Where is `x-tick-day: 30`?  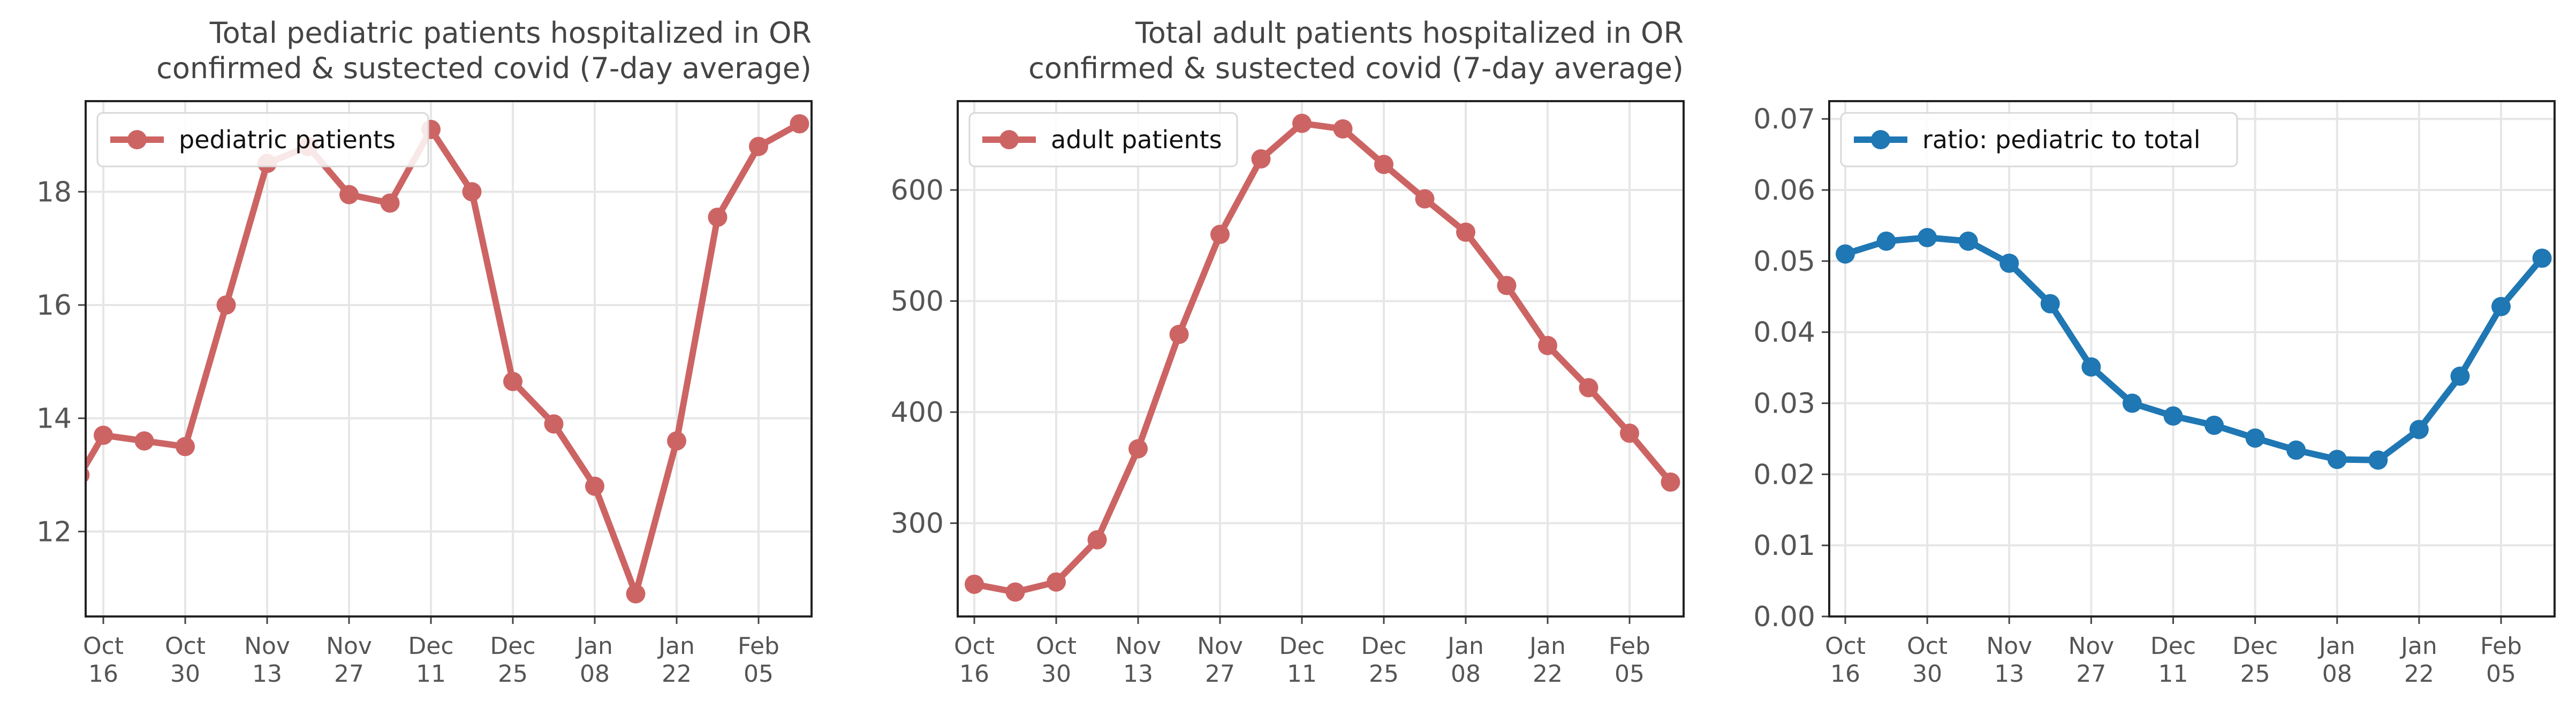
x-tick-day: 30 is located at coordinates (1056, 674).